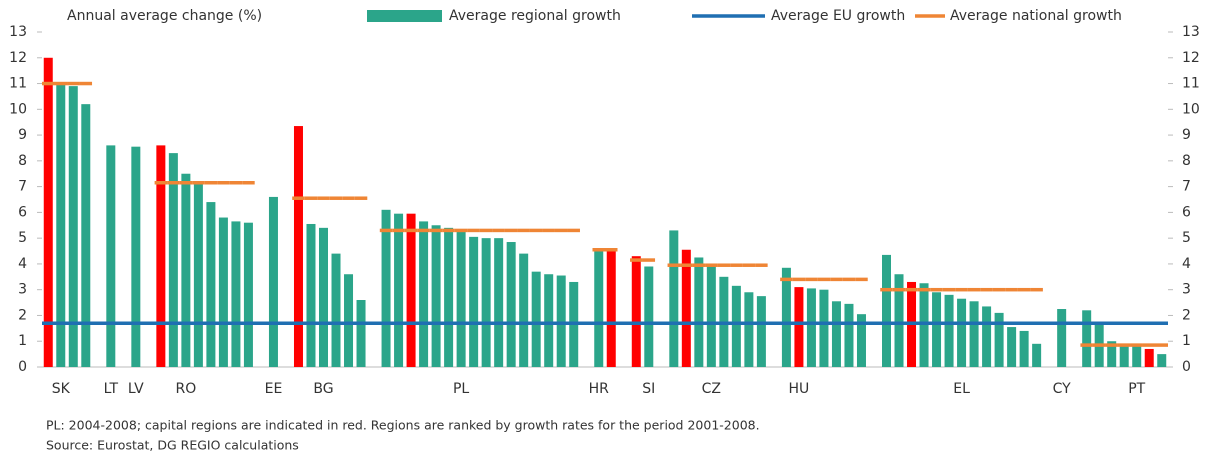 The width and height of the screenshot is (1206, 462). What do you see at coordinates (22, 135) in the screenshot?
I see `y-tick-label: 9` at bounding box center [22, 135].